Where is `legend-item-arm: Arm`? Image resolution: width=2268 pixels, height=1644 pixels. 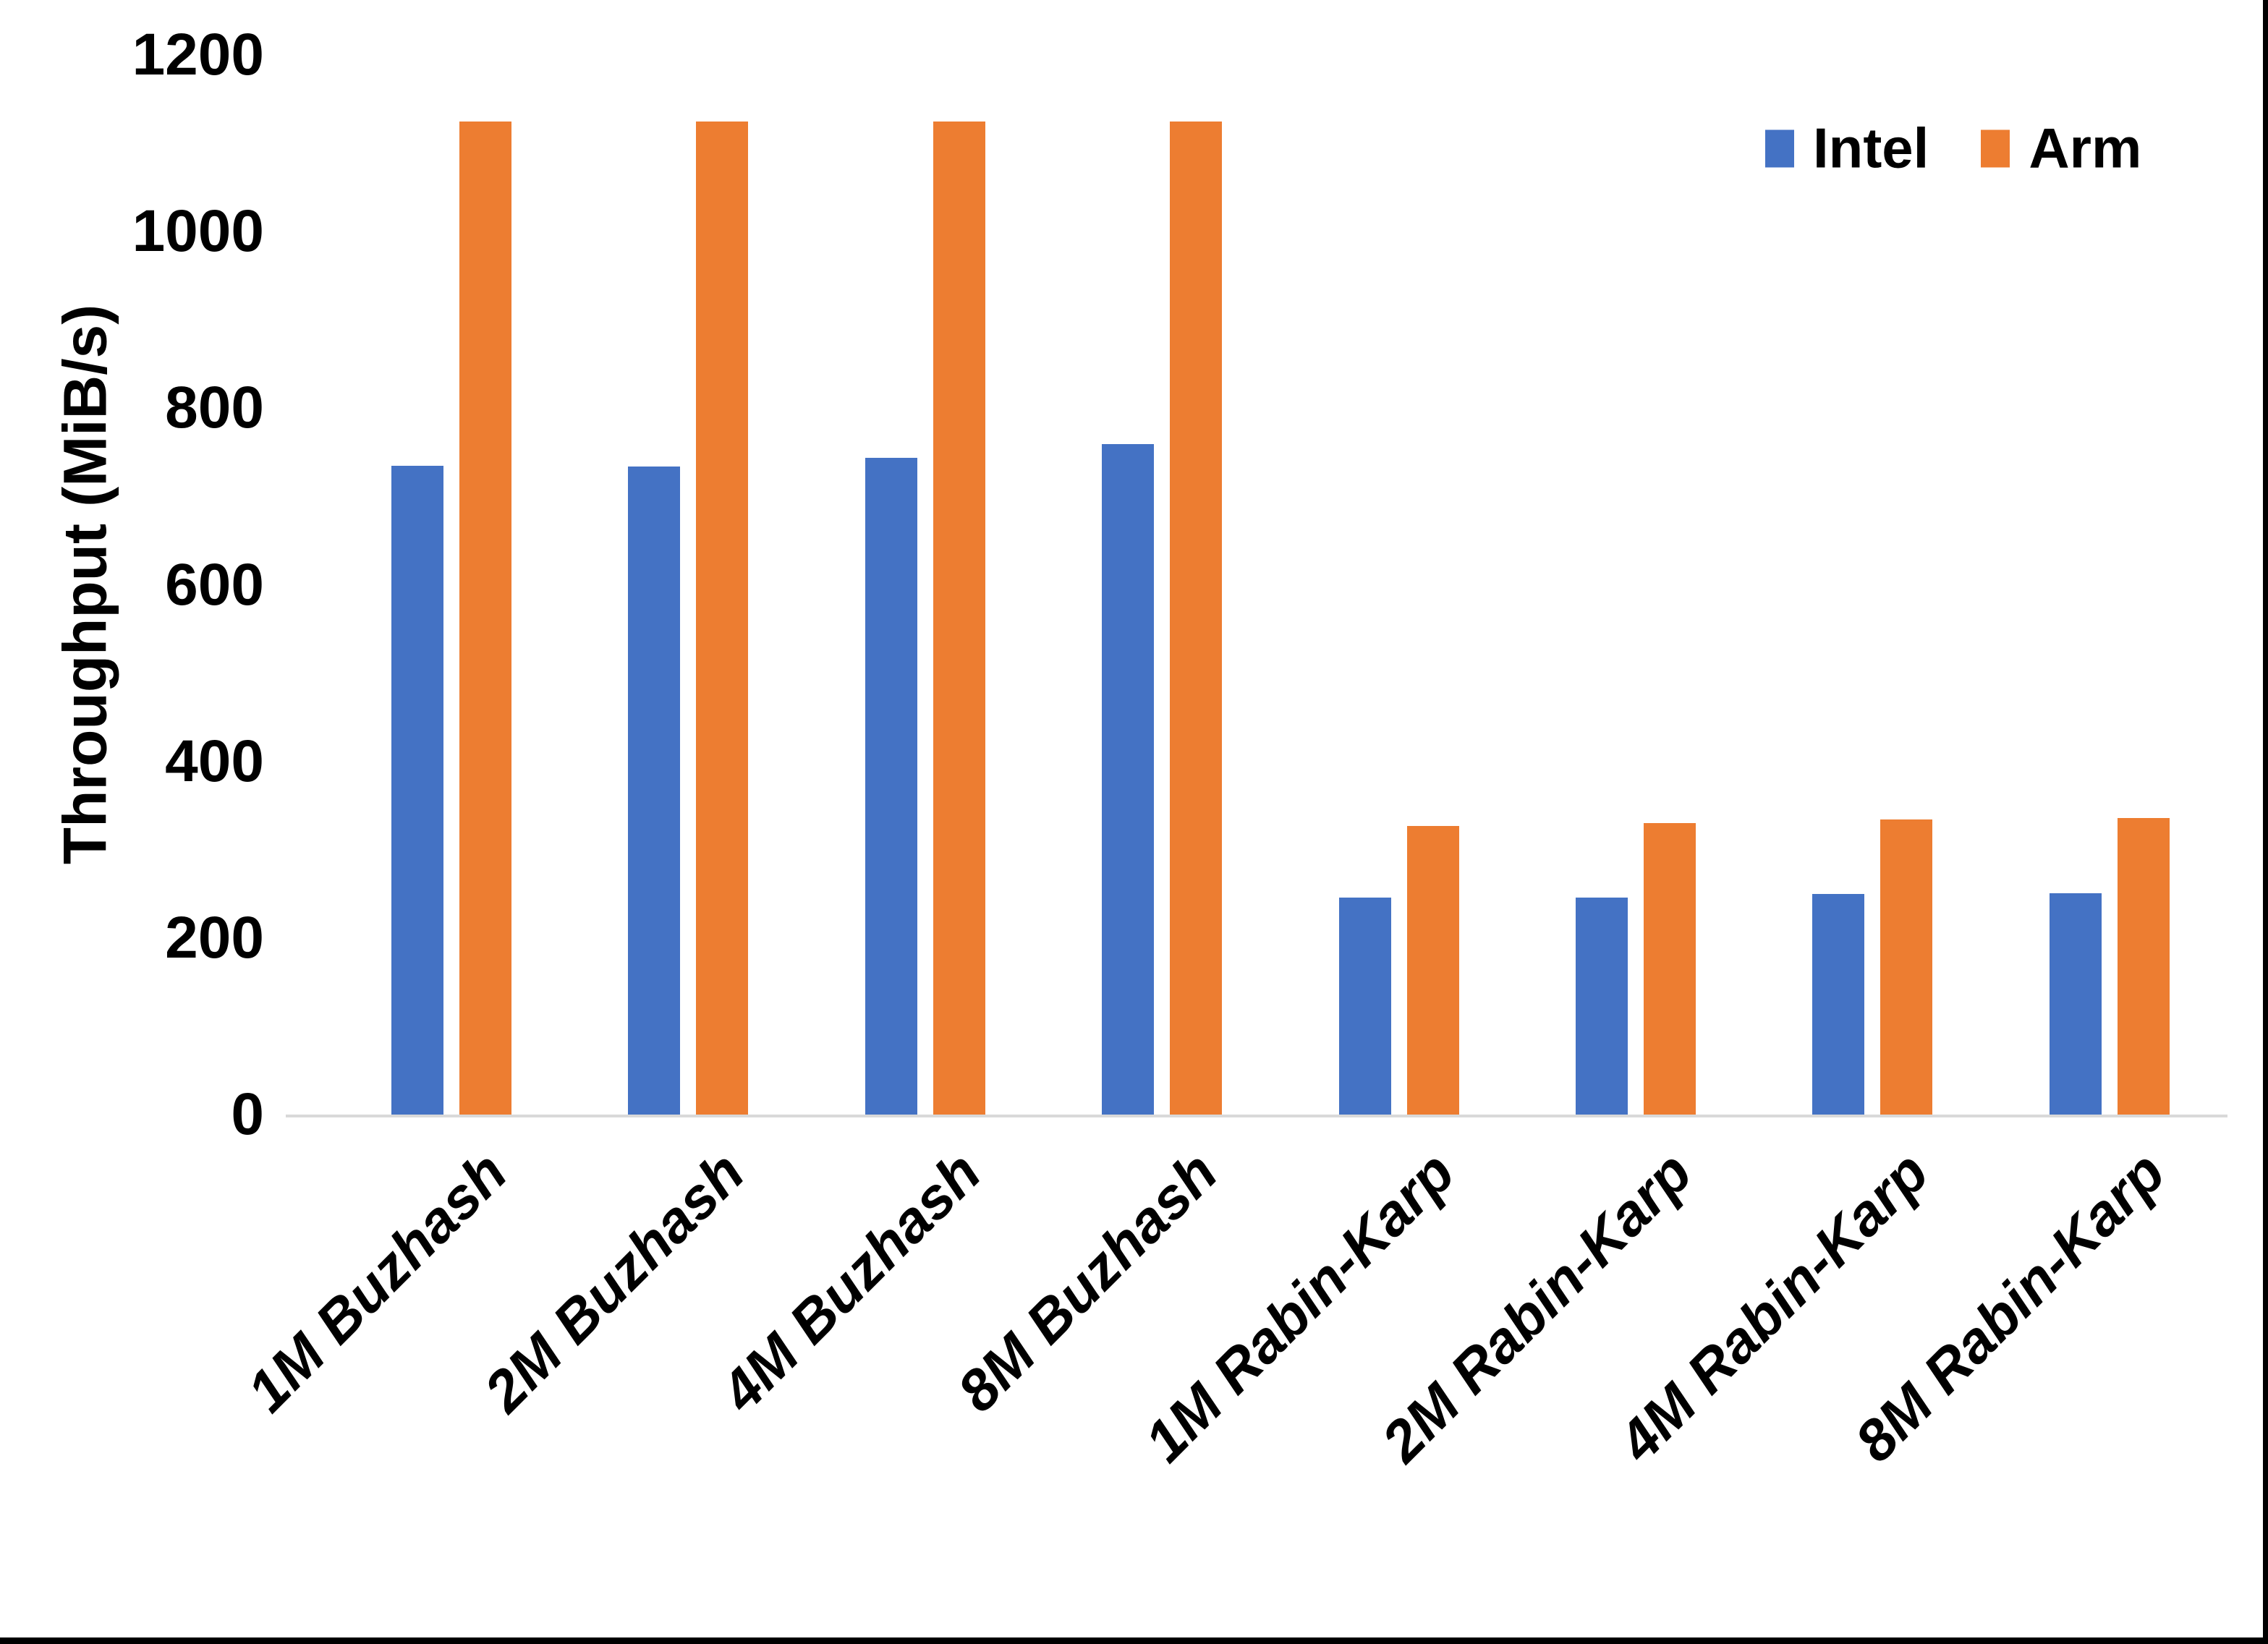
legend-item-arm: Arm is located at coordinates (2061, 149).